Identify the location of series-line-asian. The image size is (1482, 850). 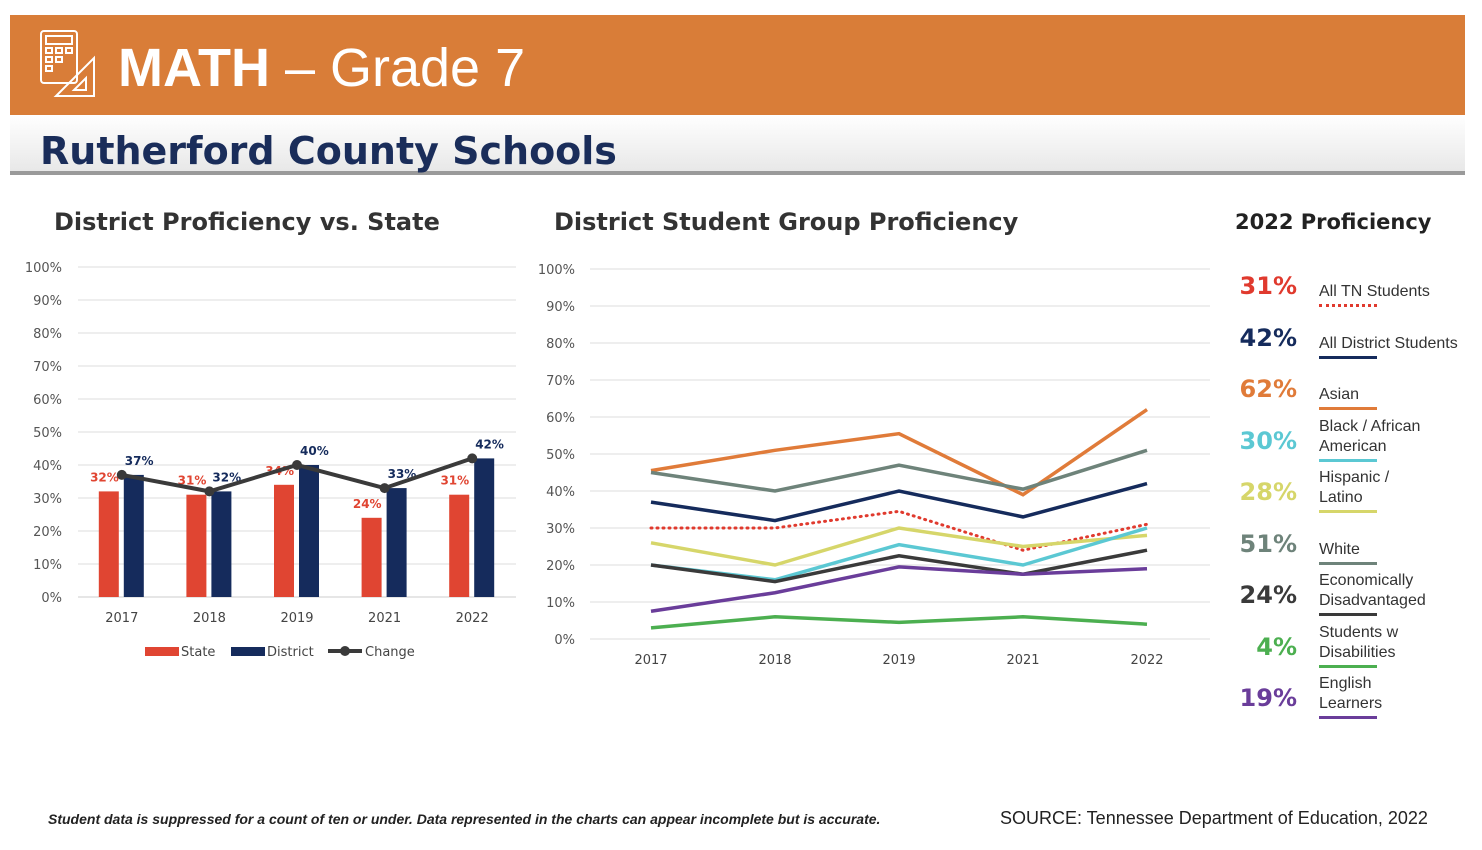
(899, 452).